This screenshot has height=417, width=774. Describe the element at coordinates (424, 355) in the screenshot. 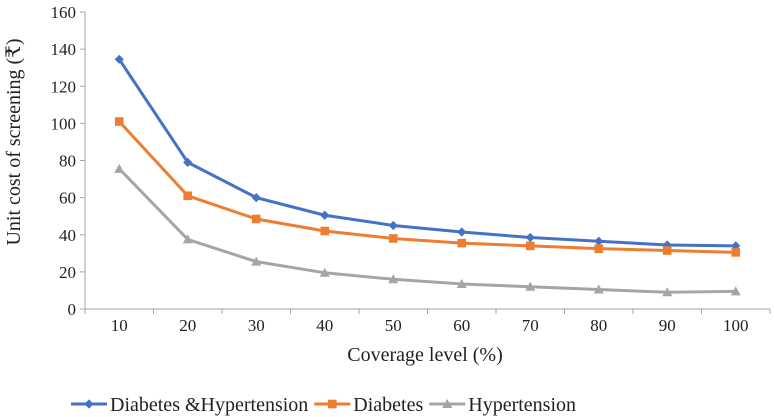

I see `x-axis-title: Coverage level (%)` at that location.